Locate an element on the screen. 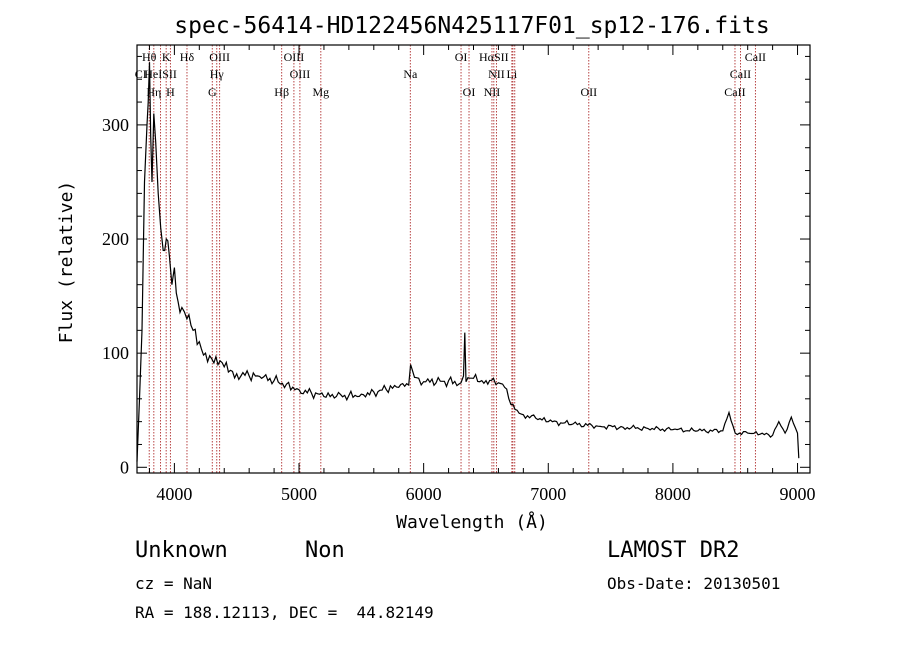 The image size is (900, 649). y-tick-label-0: 0 is located at coordinates (124, 467).